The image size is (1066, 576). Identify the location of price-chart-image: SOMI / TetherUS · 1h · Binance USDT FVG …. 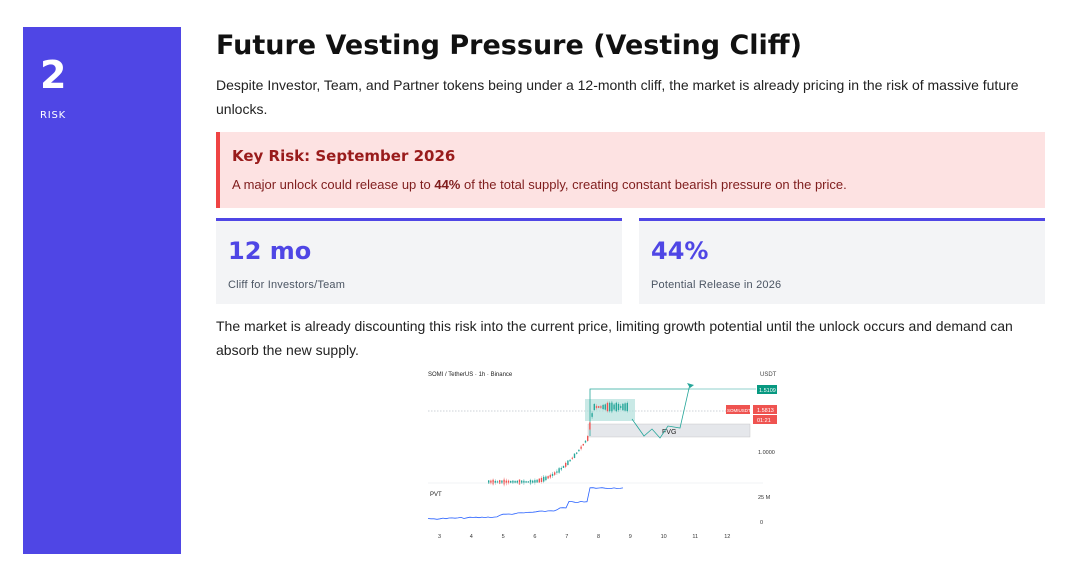
(608, 454).